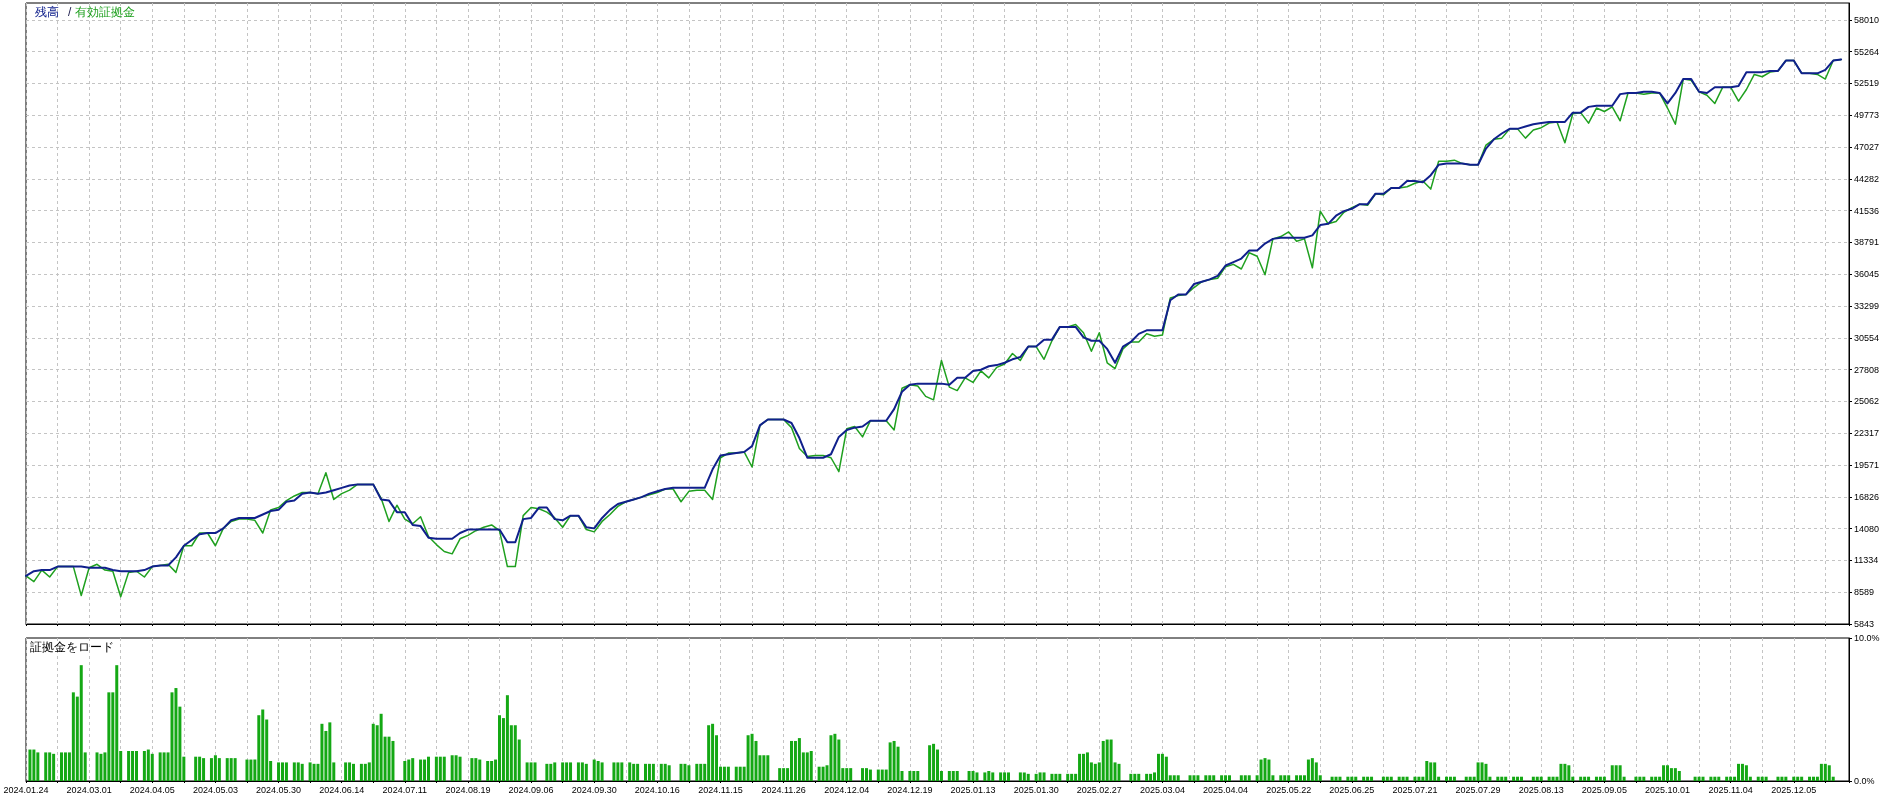  What do you see at coordinates (404, 789) in the screenshot?
I see `x-tick-label: 2024.07.11` at bounding box center [404, 789].